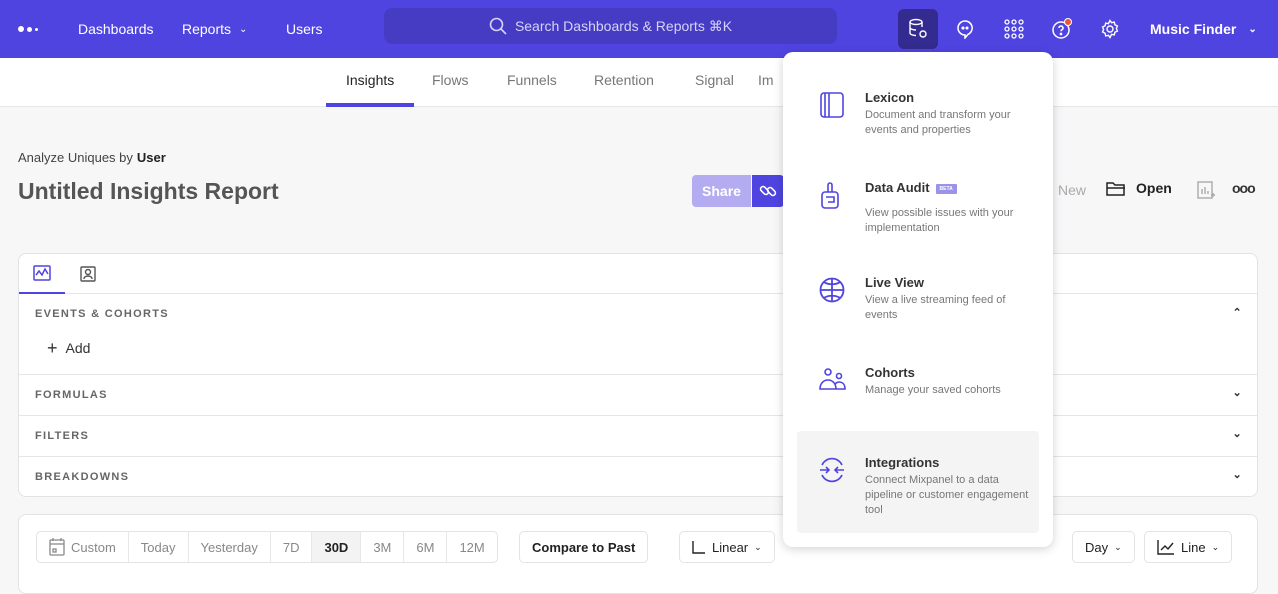 The image size is (1278, 594). I want to click on user-card-icon, so click(88, 274).